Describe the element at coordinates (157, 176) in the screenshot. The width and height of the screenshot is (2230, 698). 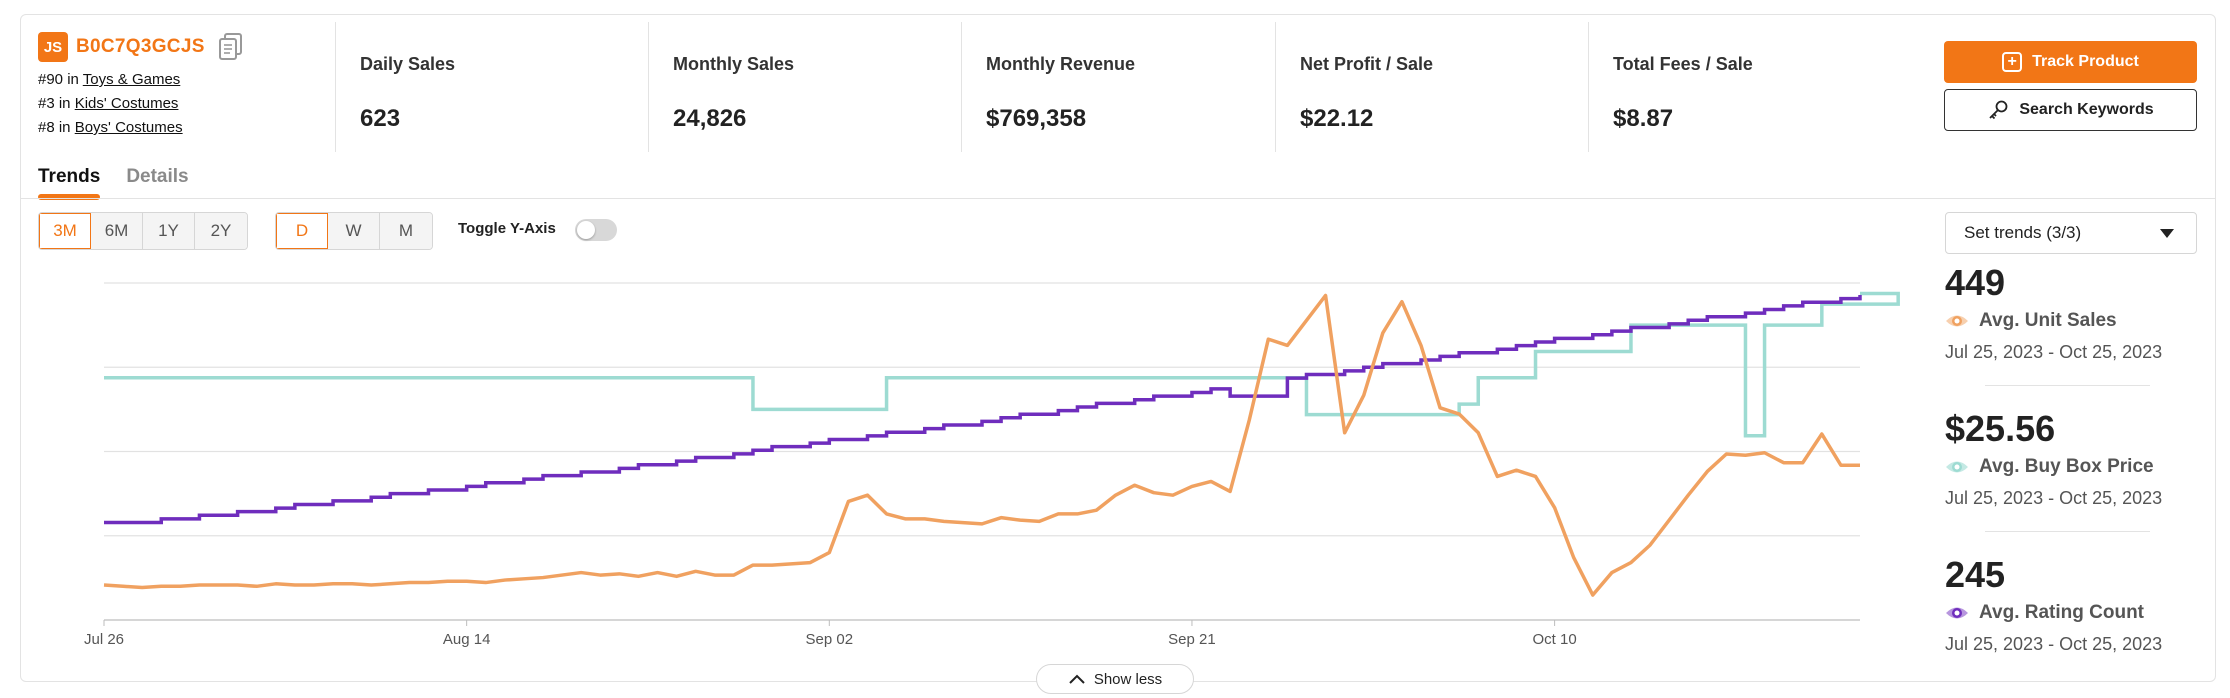
I see `tab-details: Details` at that location.